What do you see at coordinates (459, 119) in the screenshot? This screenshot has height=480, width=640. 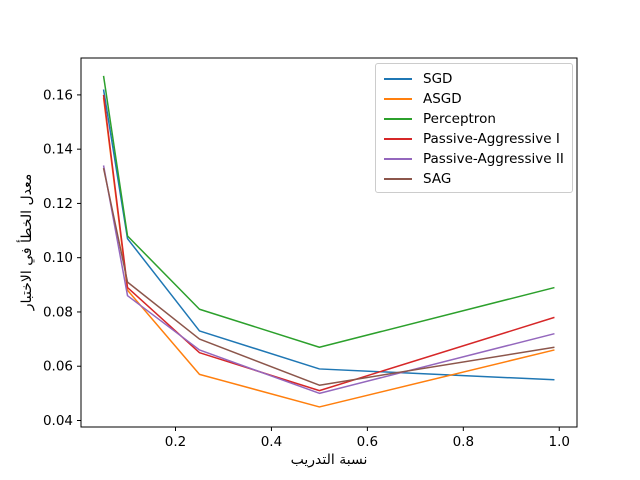 I see `legend-label: Perceptron` at bounding box center [459, 119].